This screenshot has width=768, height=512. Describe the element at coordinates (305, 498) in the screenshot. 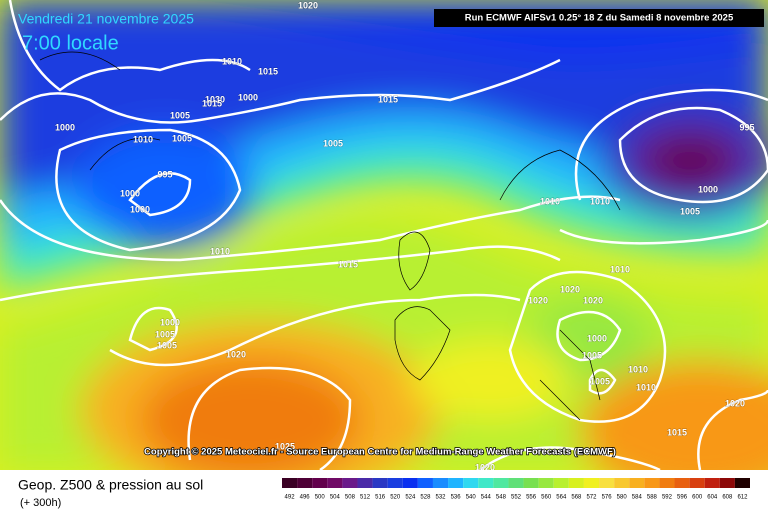

I see `scale-label: 496` at that location.